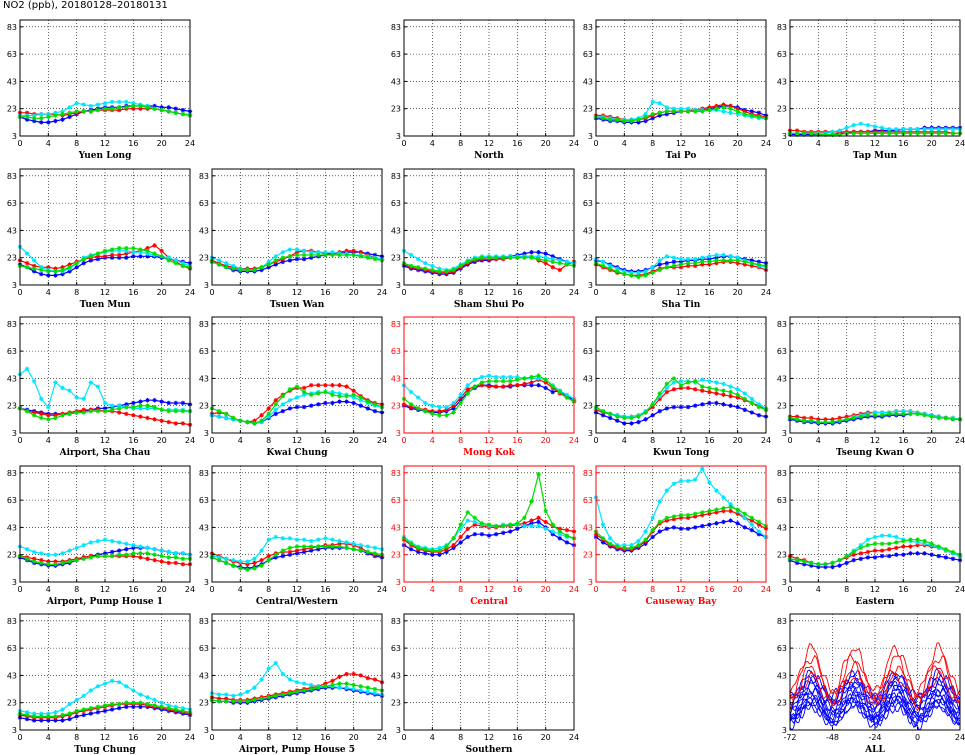 This screenshot has width=965, height=755. What do you see at coordinates (846, 143) in the screenshot?
I see `x-tick-label: 8` at bounding box center [846, 143].